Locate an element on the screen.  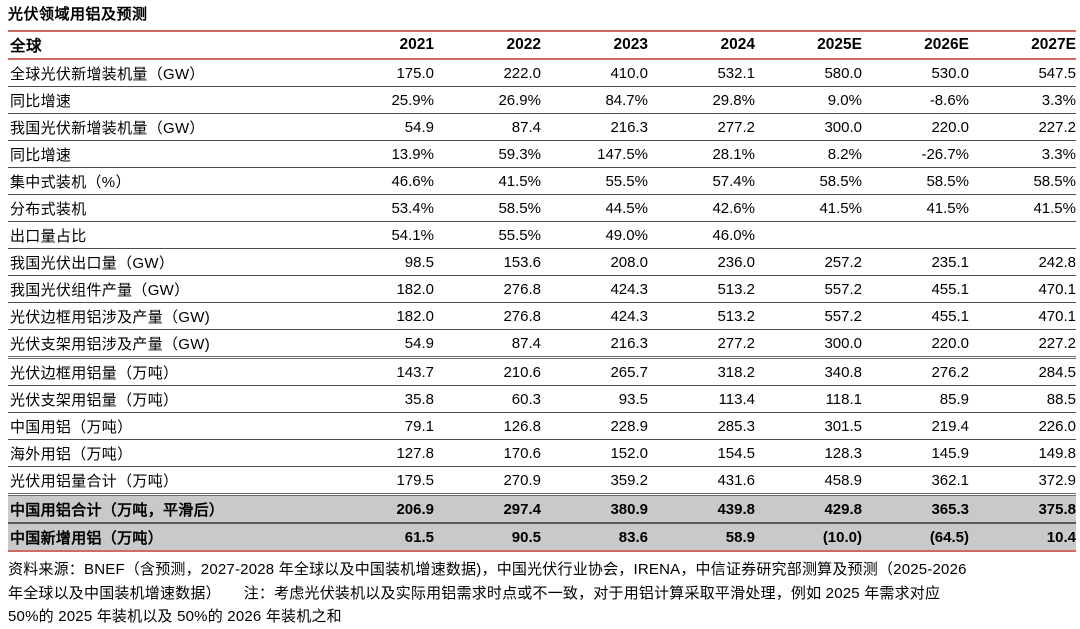
row-label: 集中式装机（%） is located at coordinates (167, 181).